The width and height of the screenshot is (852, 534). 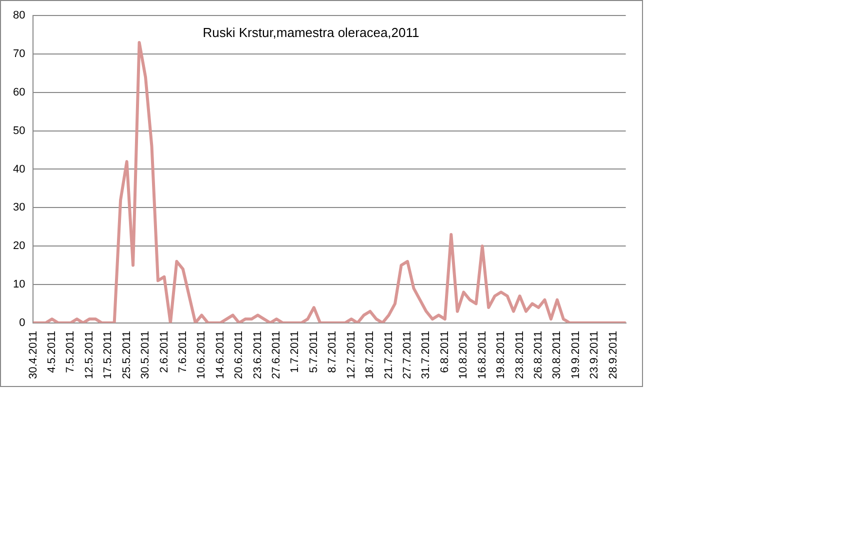 What do you see at coordinates (426, 355) in the screenshot?
I see `x-tick-label: 31.7.2011` at bounding box center [426, 355].